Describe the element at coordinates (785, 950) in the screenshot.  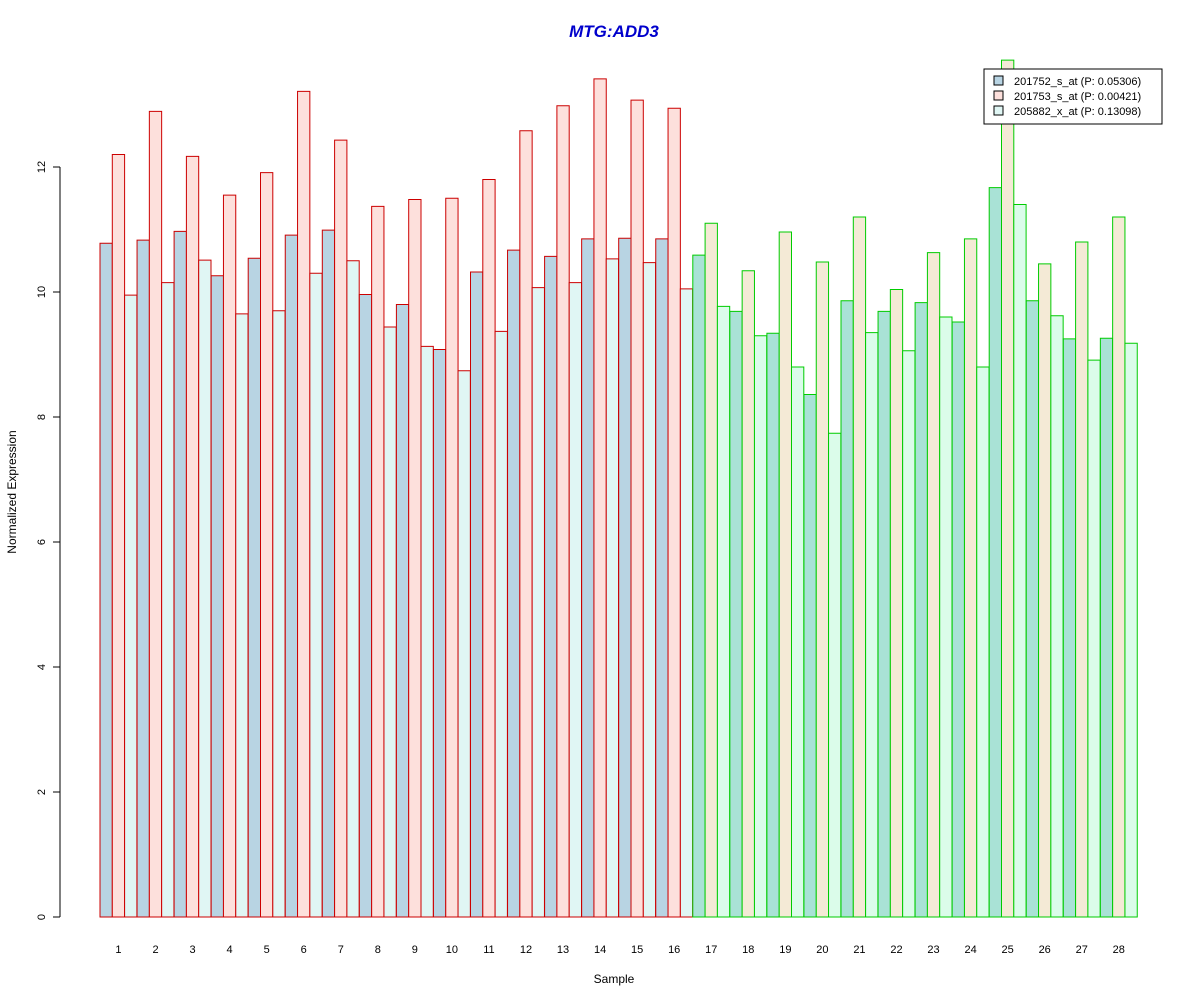
I see `x-tick-label: 19` at that location.